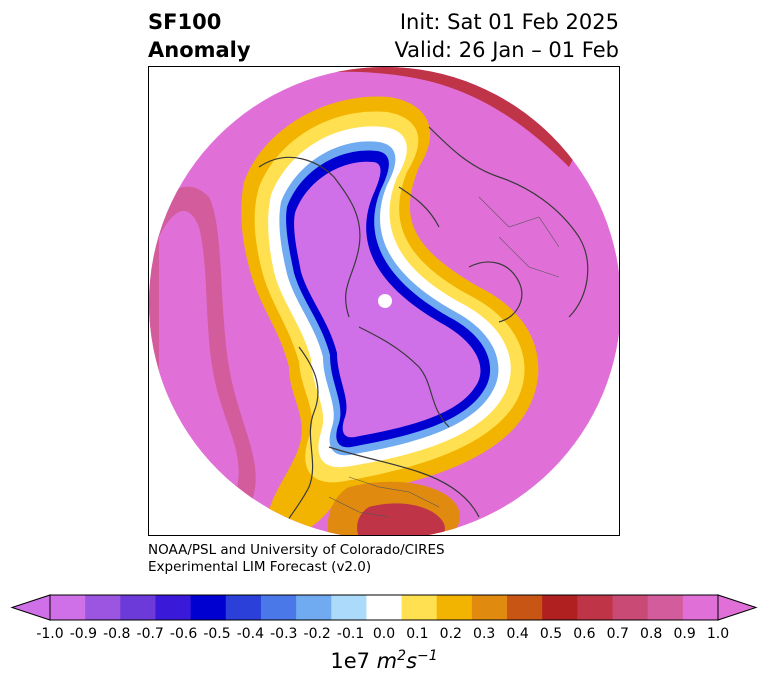  Describe the element at coordinates (353, 661) in the screenshot. I see `units-scale: 1e7` at that location.